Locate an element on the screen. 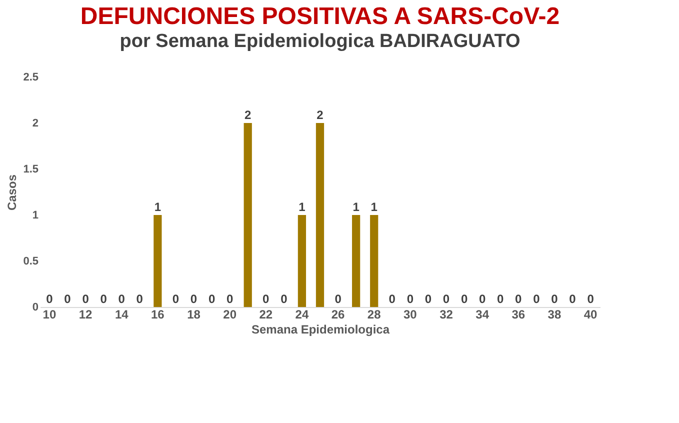 This screenshot has height=423, width=679. x-tick-label: 24 is located at coordinates (302, 315).